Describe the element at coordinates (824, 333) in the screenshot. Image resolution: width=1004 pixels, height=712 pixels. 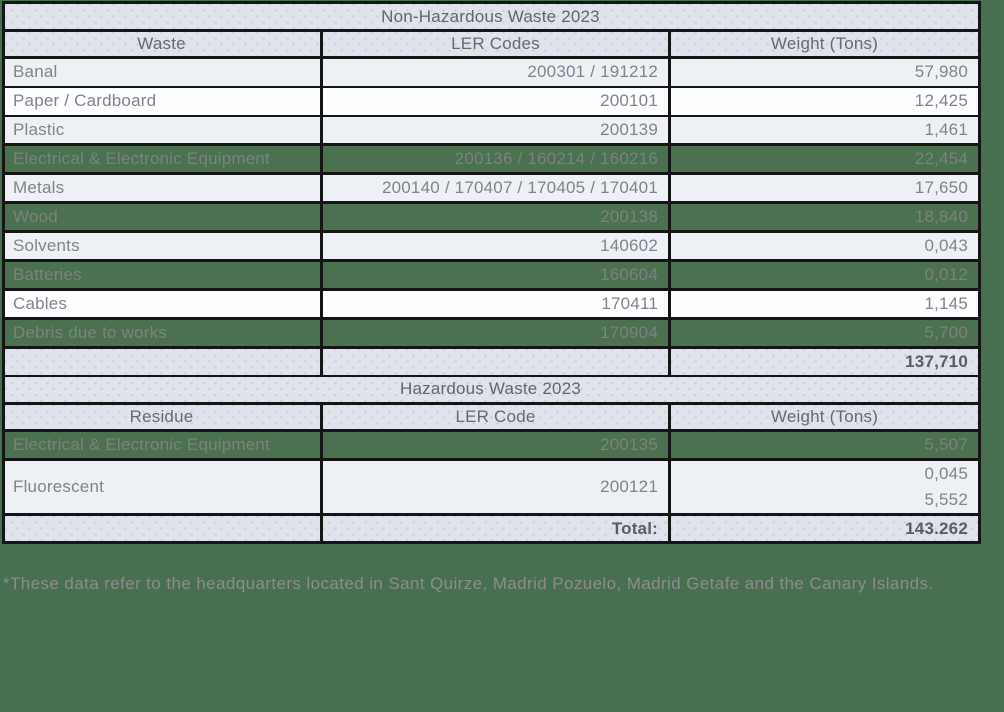
I see `weight-value: 5,700` at that location.